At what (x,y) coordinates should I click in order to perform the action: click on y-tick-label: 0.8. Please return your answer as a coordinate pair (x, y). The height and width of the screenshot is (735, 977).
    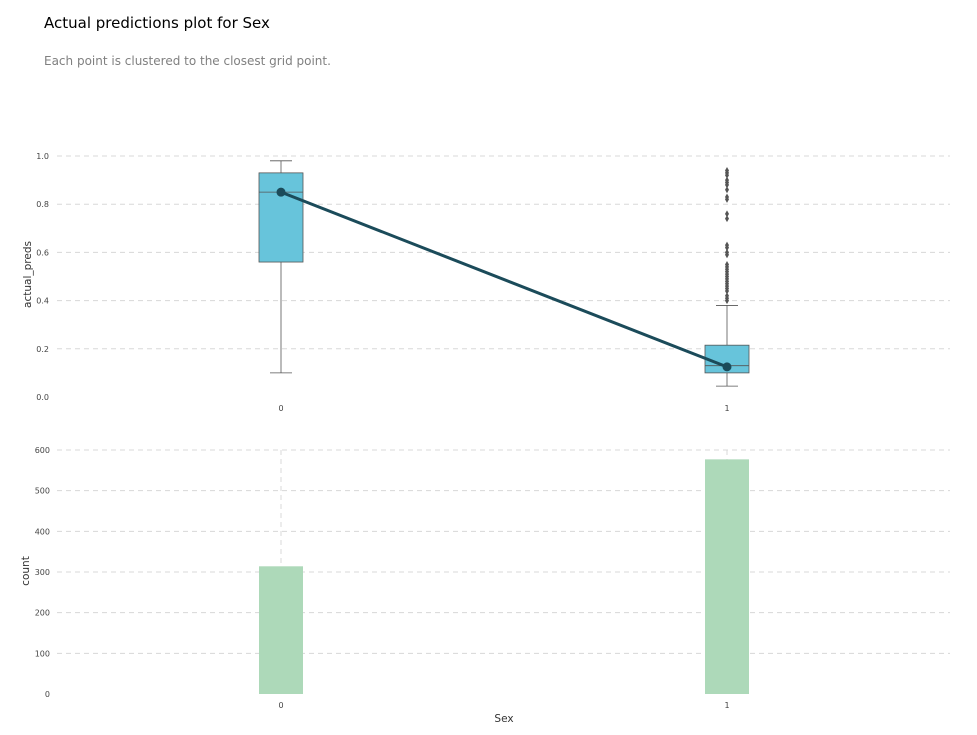
    Looking at the image, I should click on (42, 204).